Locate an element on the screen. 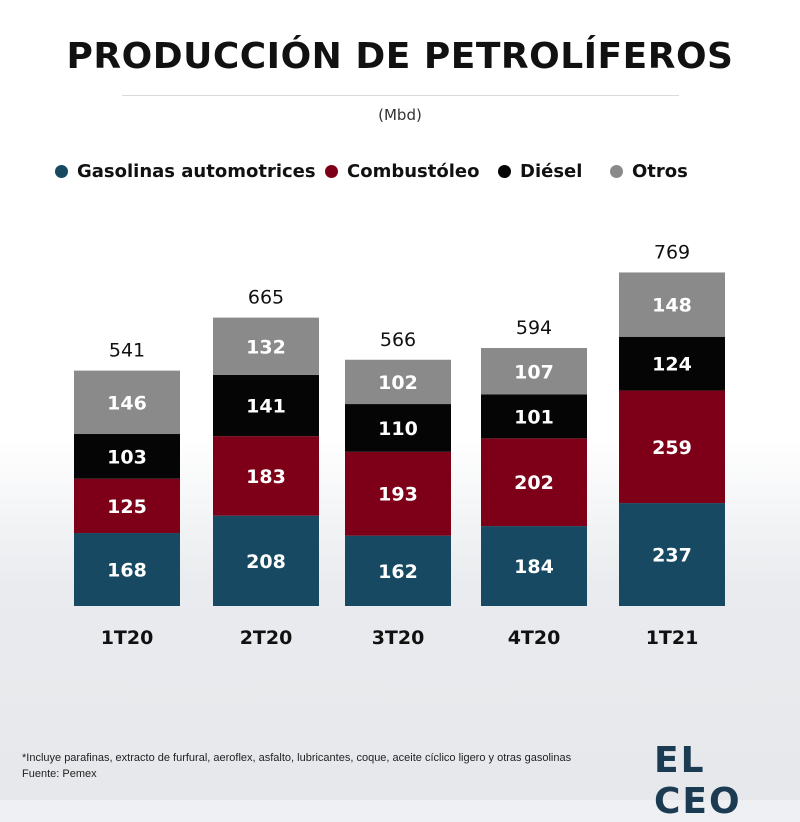 Image resolution: width=800 pixels, height=822 pixels. segment-value-label: 102 is located at coordinates (398, 383).